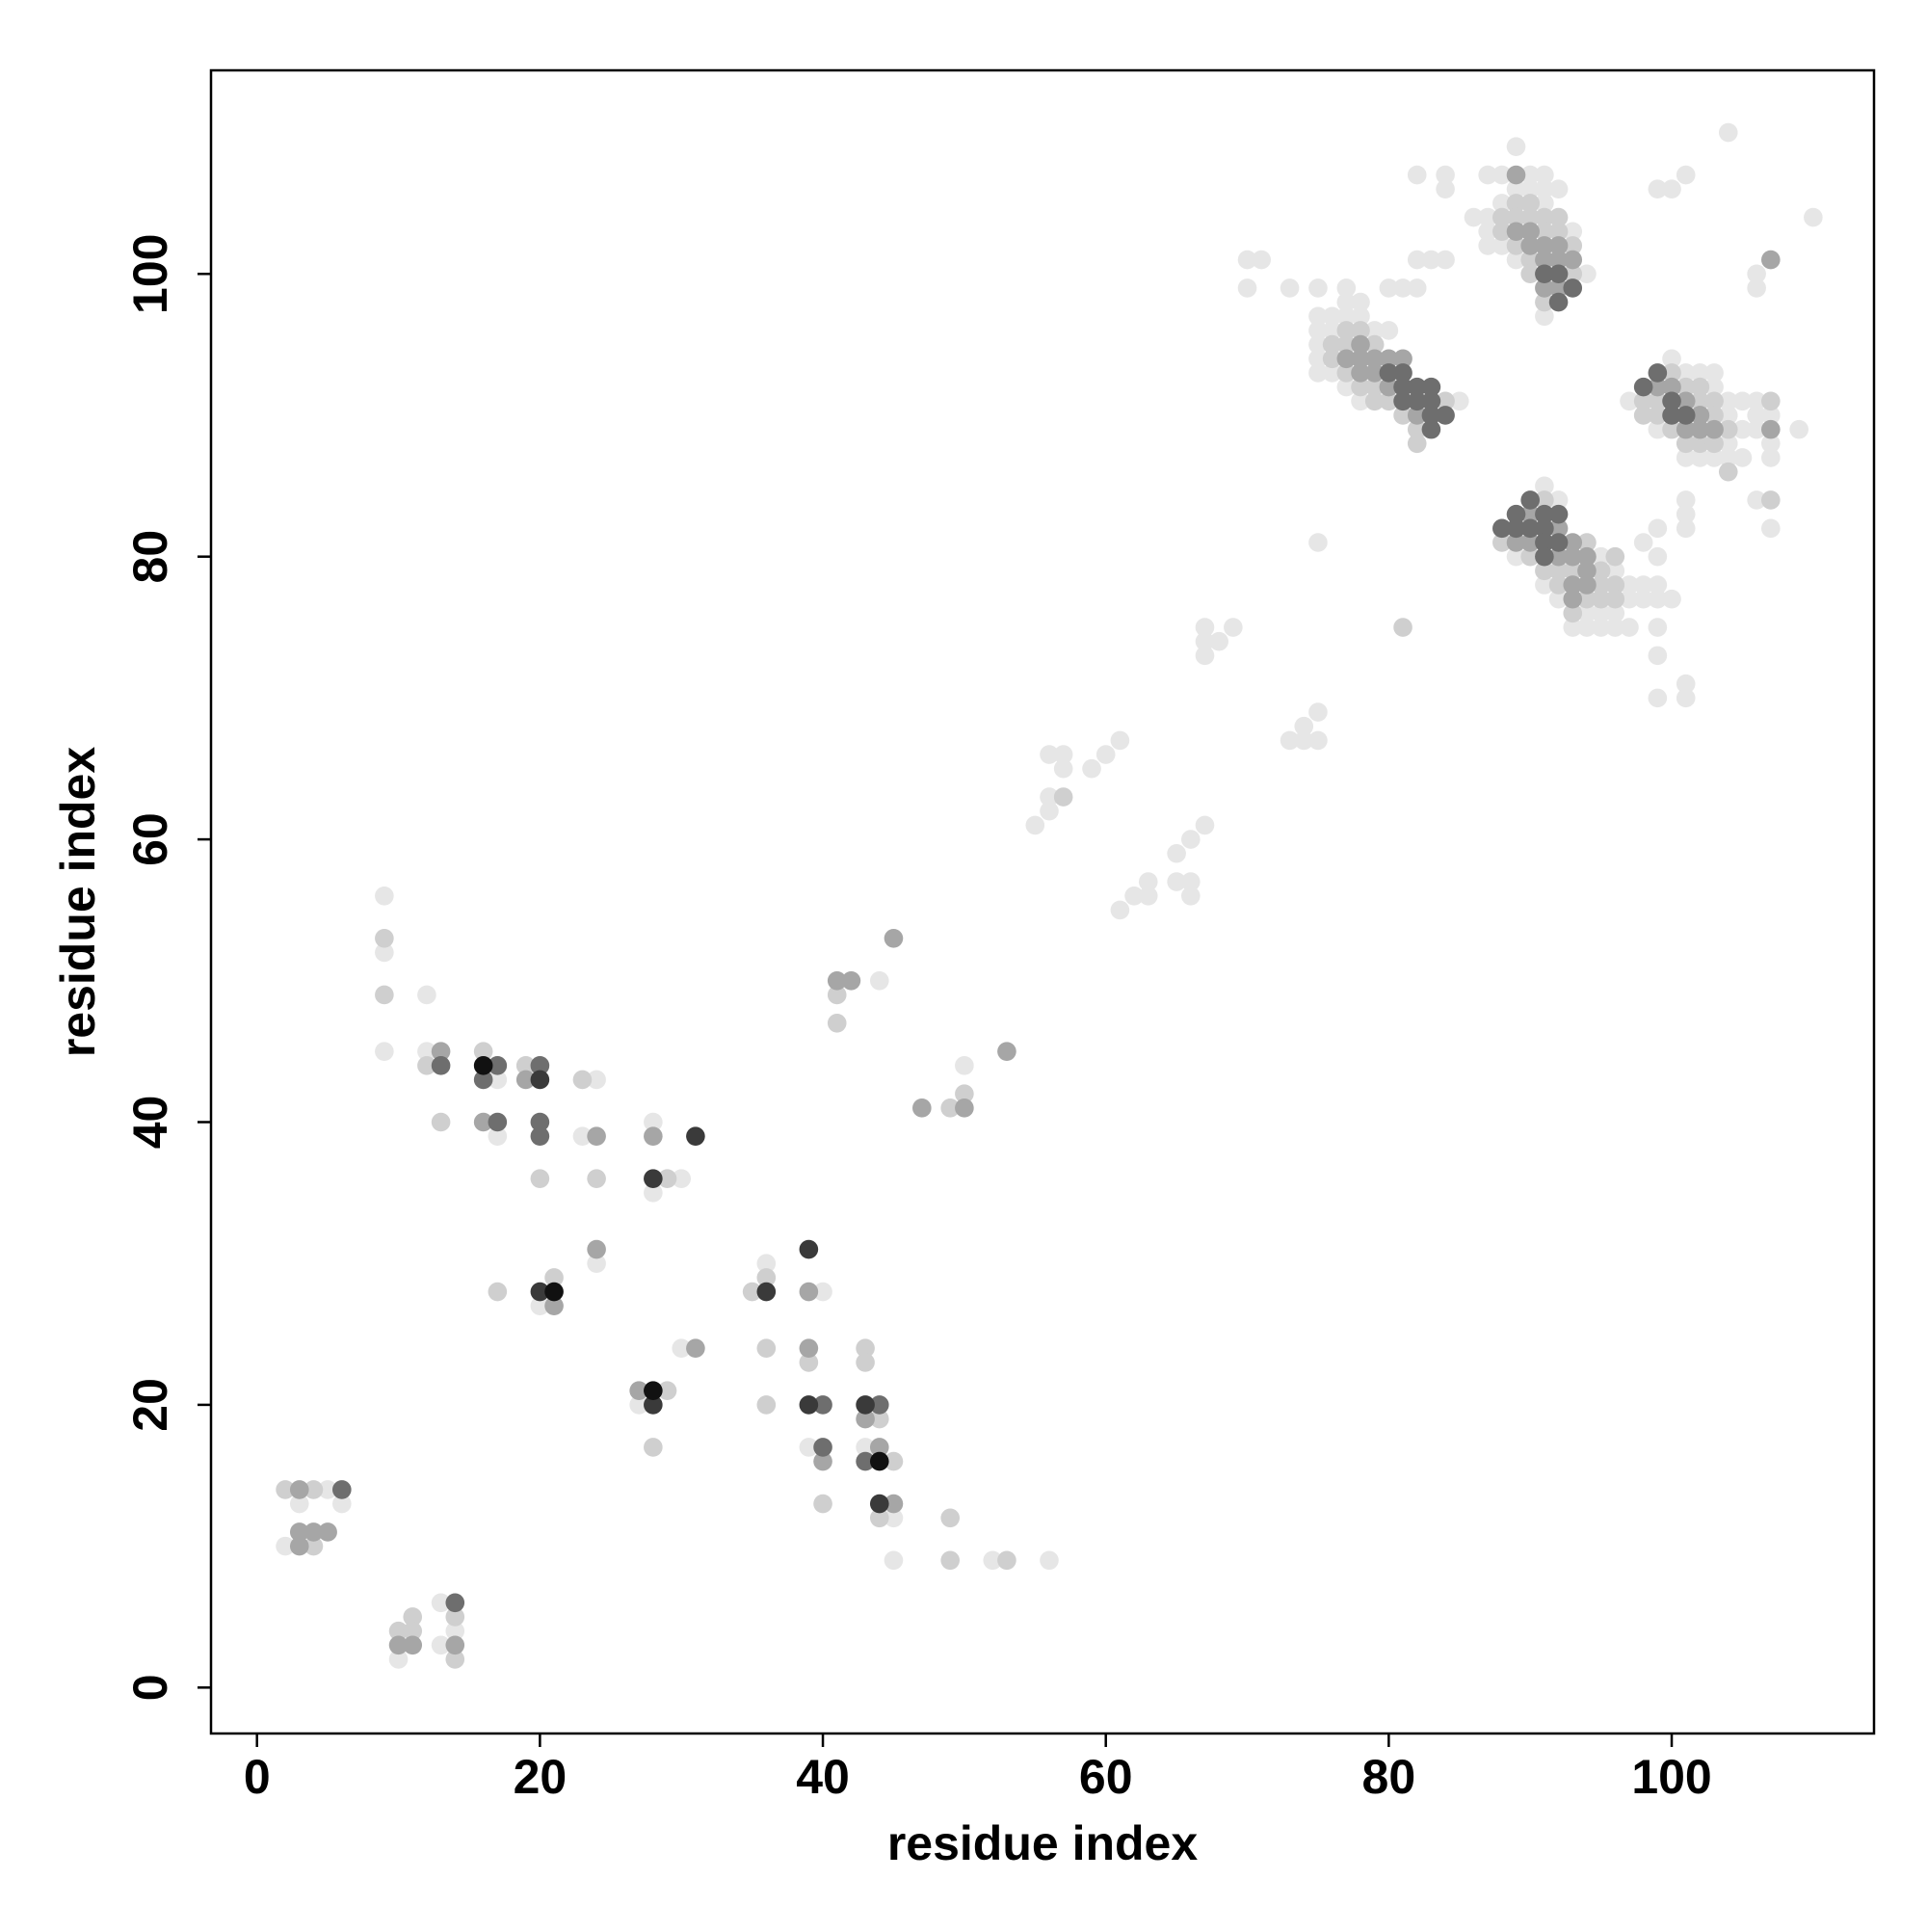  What do you see at coordinates (150, 1405) in the screenshot?
I see `y-tick-label: 20` at bounding box center [150, 1405].